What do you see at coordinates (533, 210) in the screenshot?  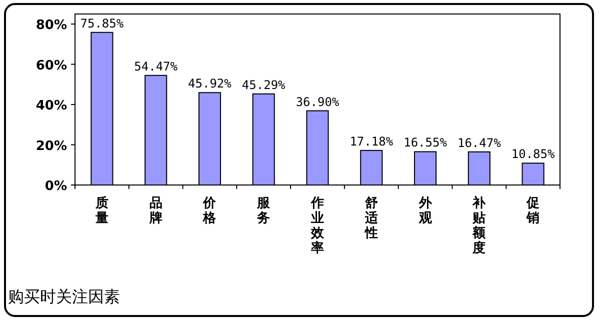 I see `x-tick-label: 促销` at bounding box center [533, 210].